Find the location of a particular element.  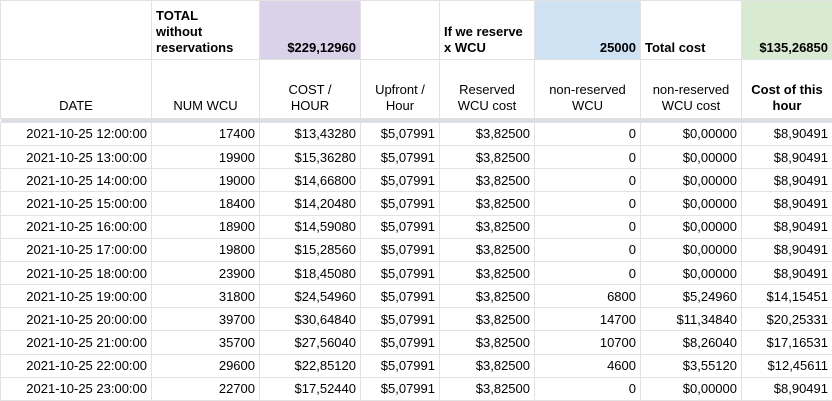

cell-cost-hour: $24,54960 is located at coordinates (310, 296).